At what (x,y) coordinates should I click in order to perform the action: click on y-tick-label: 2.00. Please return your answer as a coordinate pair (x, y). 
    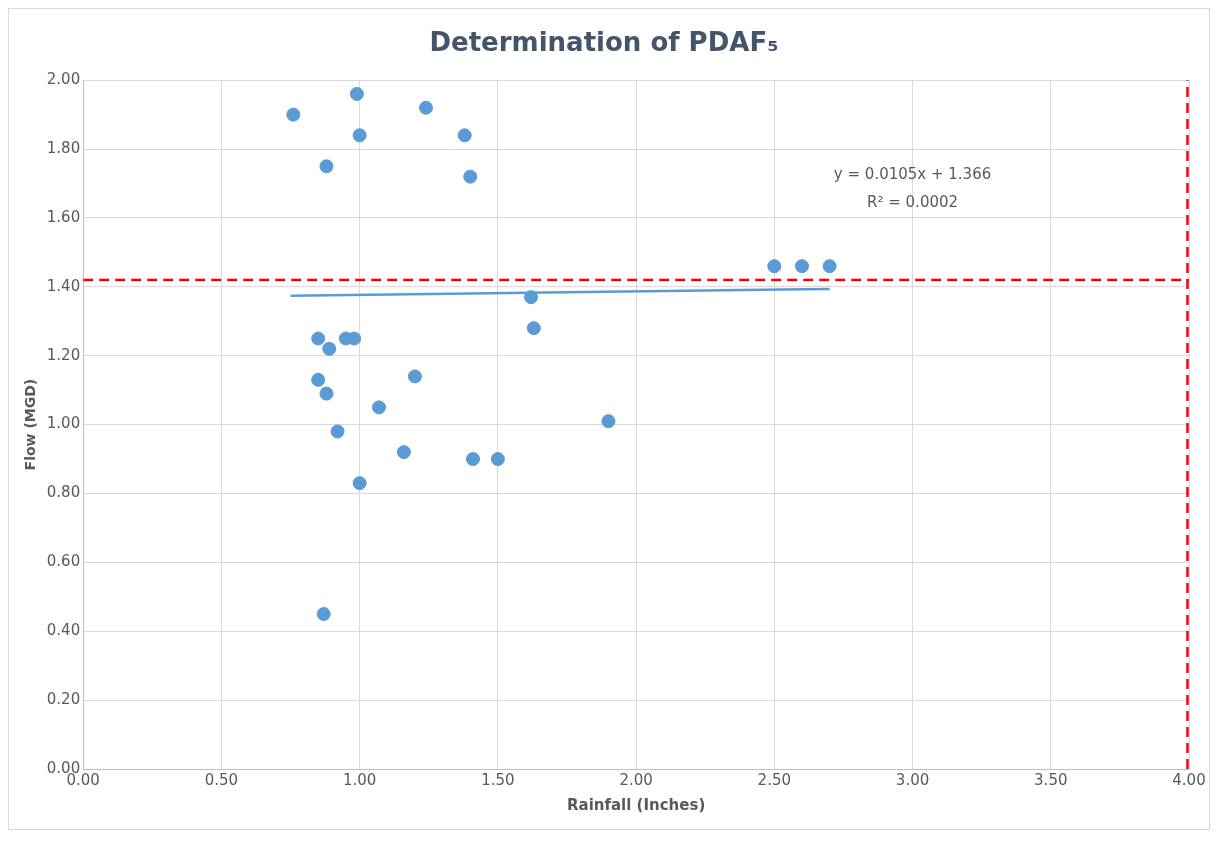
    Looking at the image, I should click on (63, 79).